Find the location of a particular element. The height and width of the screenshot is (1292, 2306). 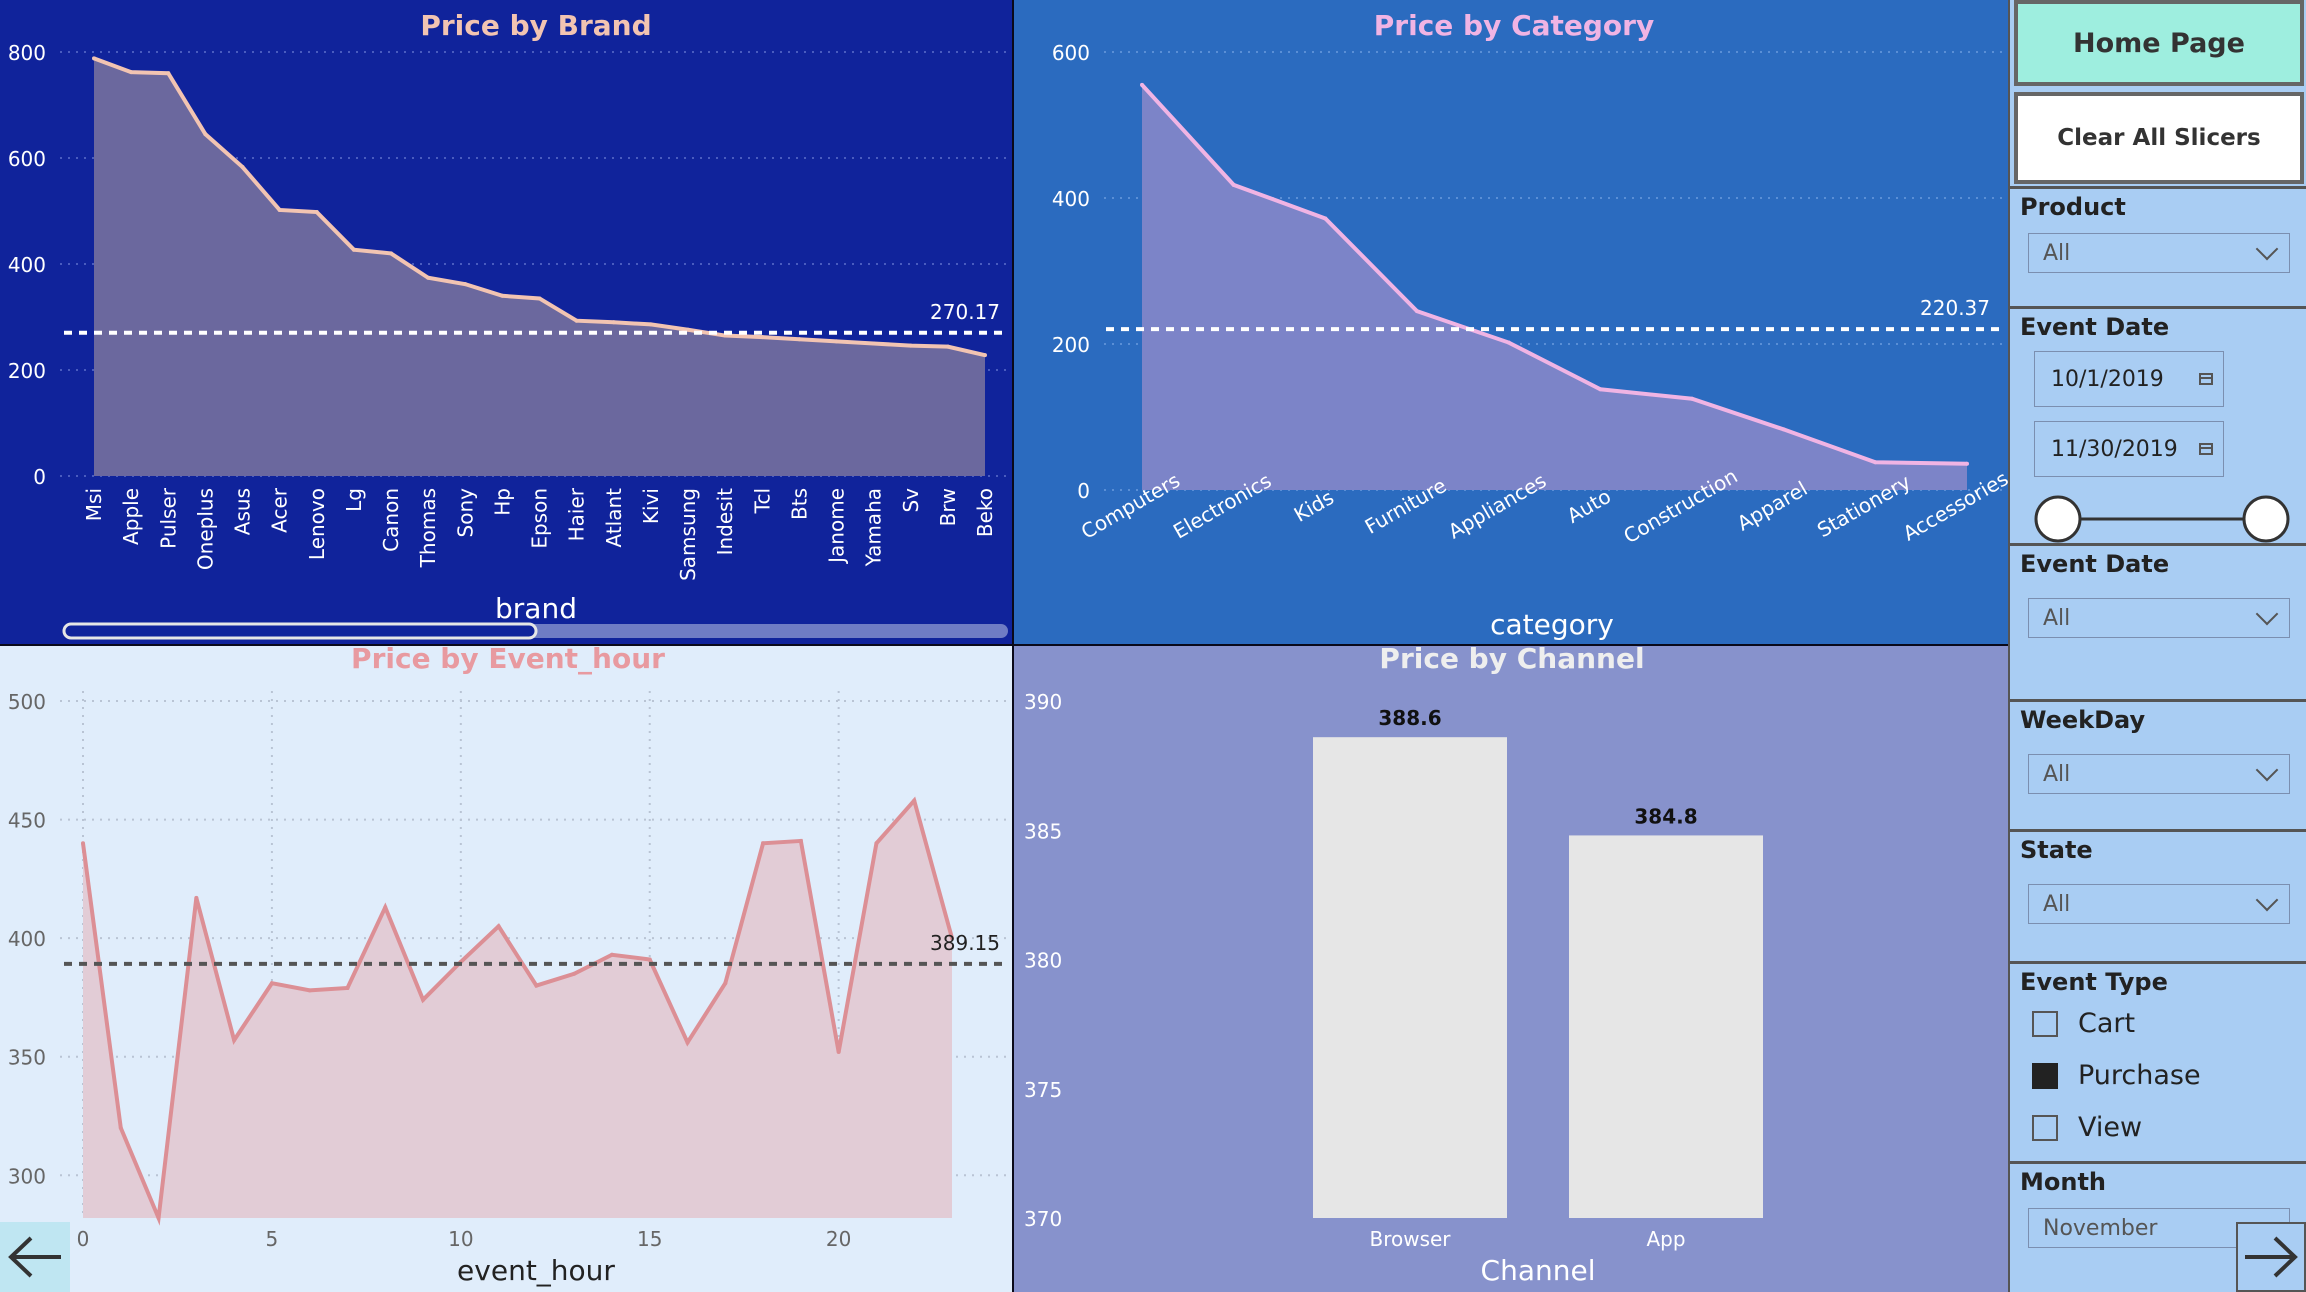

y-tick-label: 380 is located at coordinates (1043, 961).